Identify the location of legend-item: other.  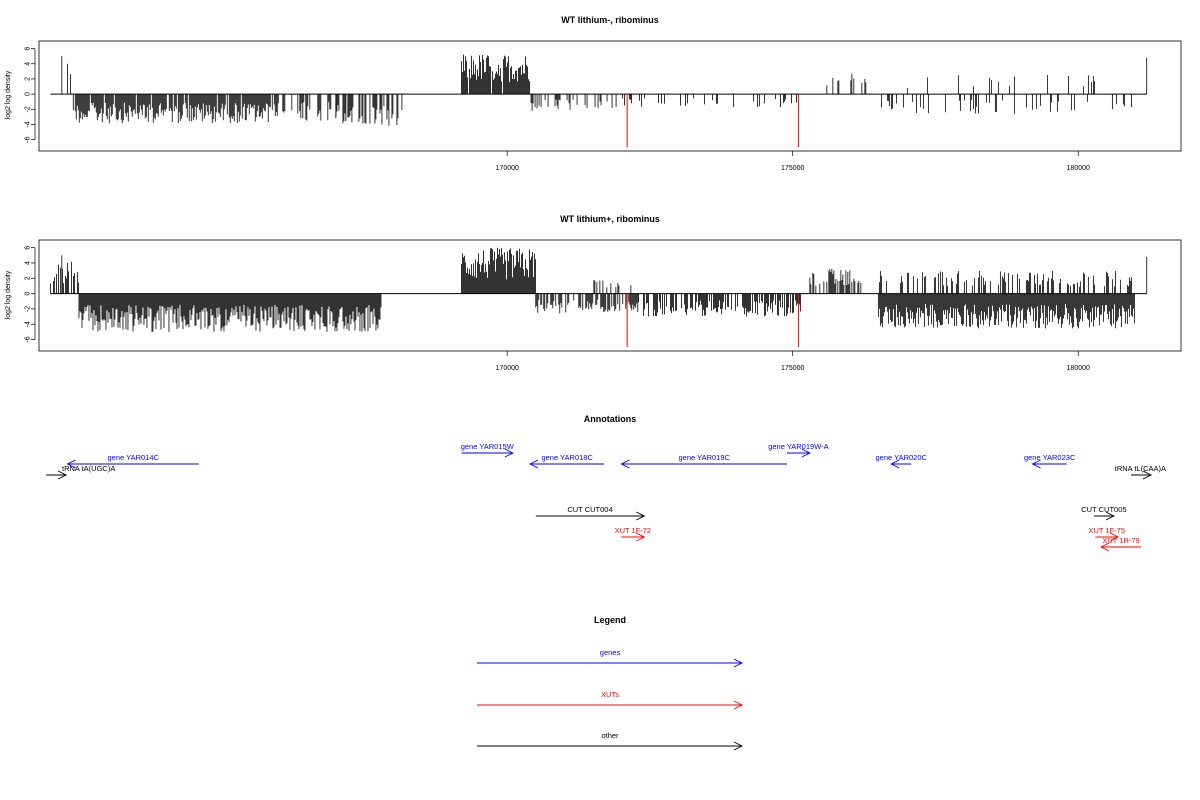
(610, 741).